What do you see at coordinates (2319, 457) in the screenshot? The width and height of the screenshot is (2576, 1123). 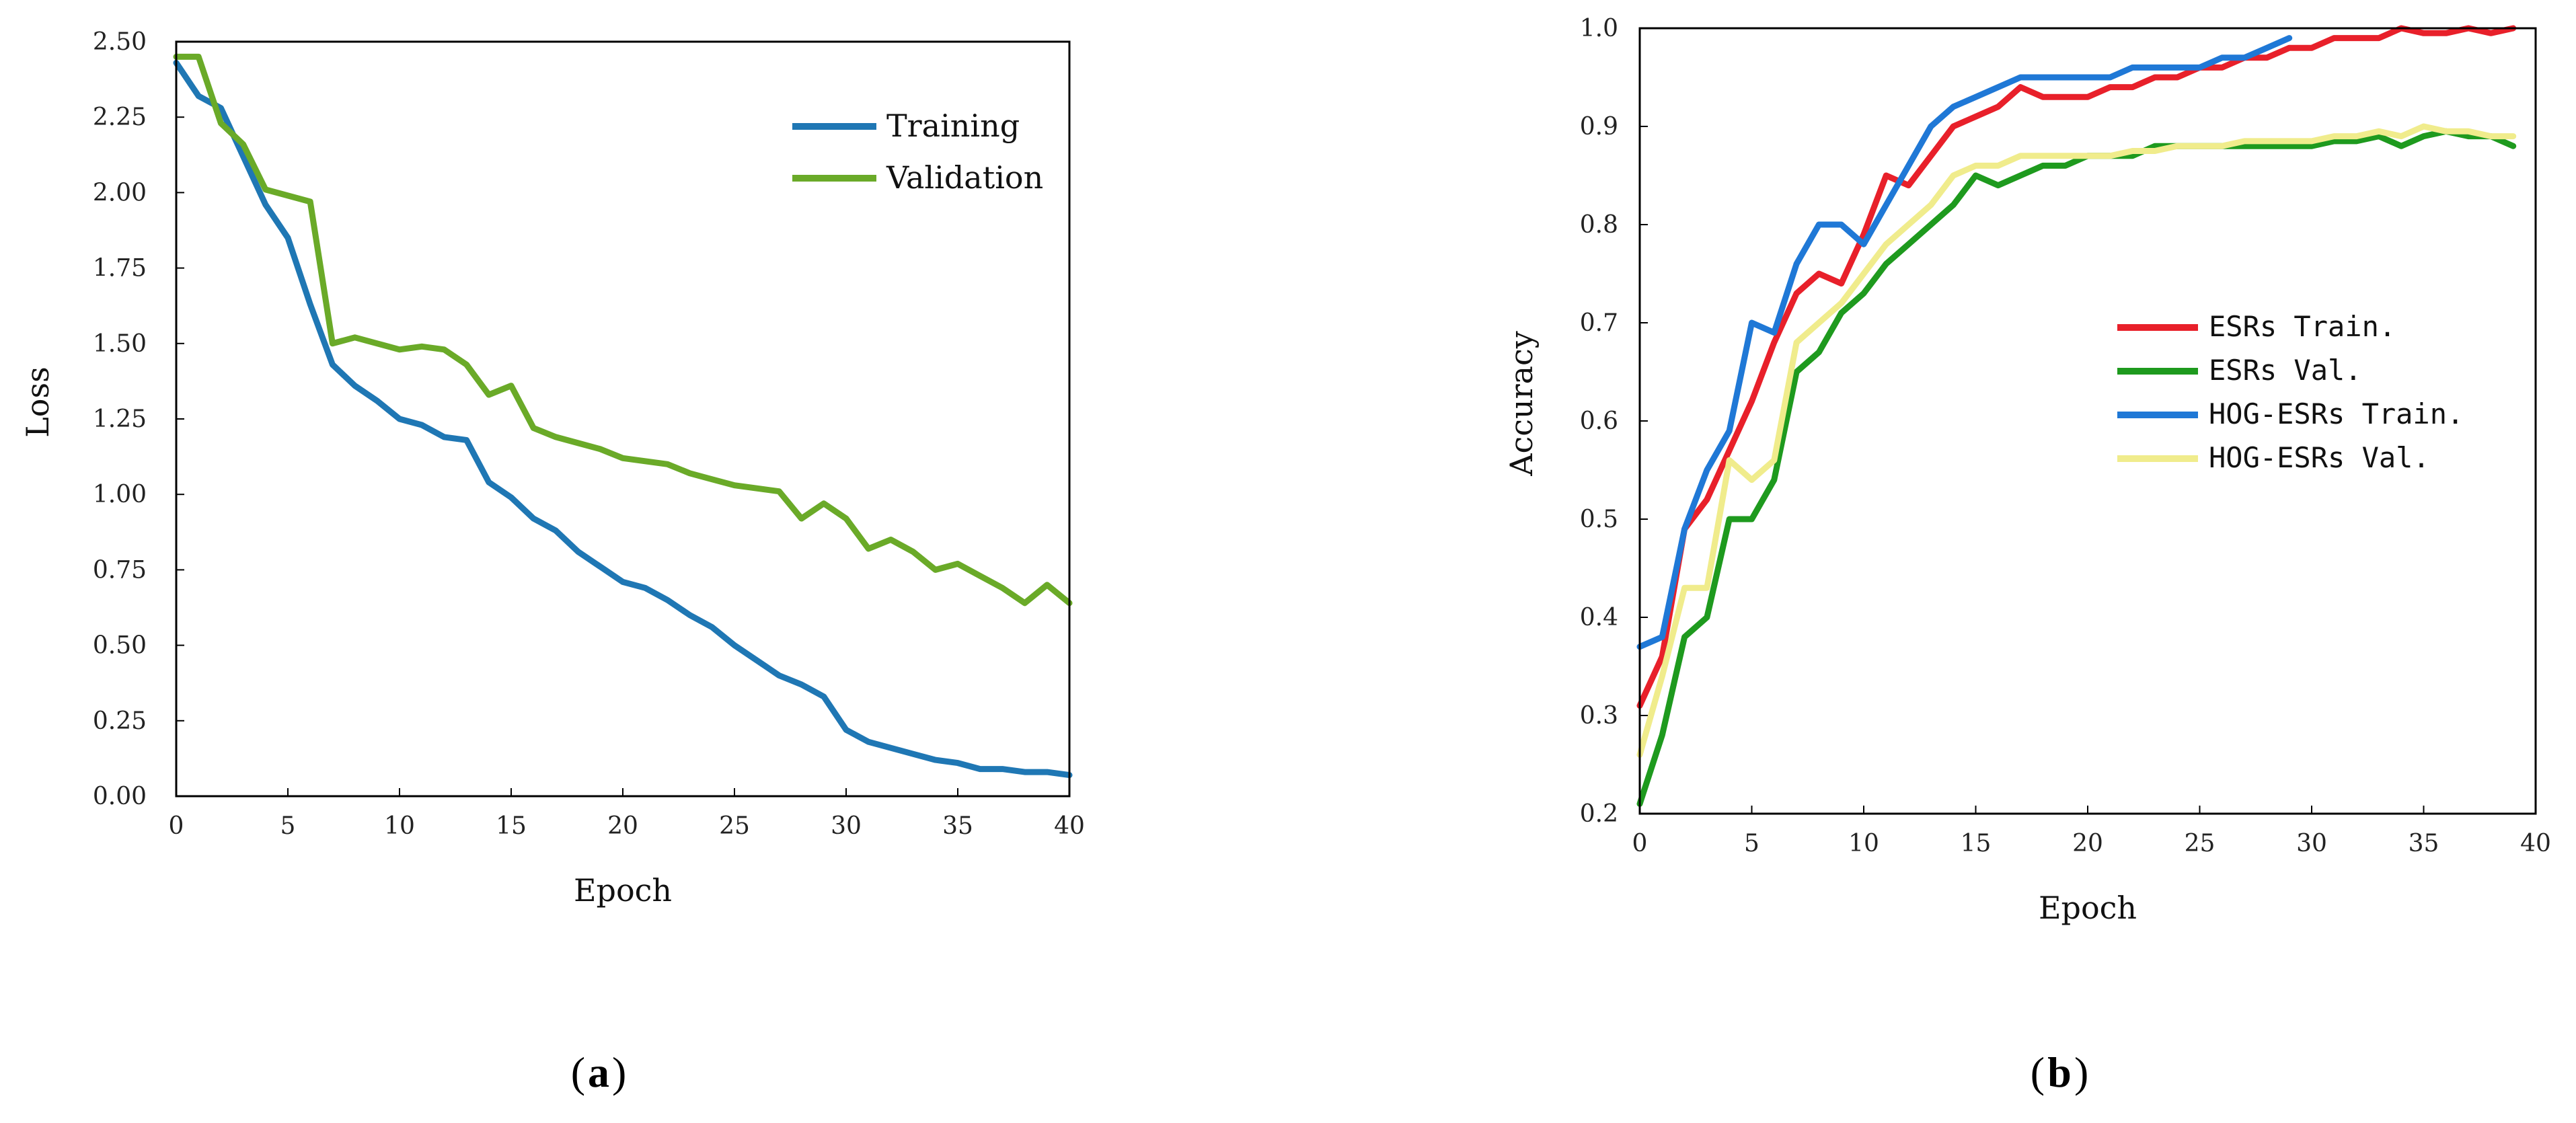 I see `legend-label-hog-esrs-val: HOG-ESRs Val.` at bounding box center [2319, 457].